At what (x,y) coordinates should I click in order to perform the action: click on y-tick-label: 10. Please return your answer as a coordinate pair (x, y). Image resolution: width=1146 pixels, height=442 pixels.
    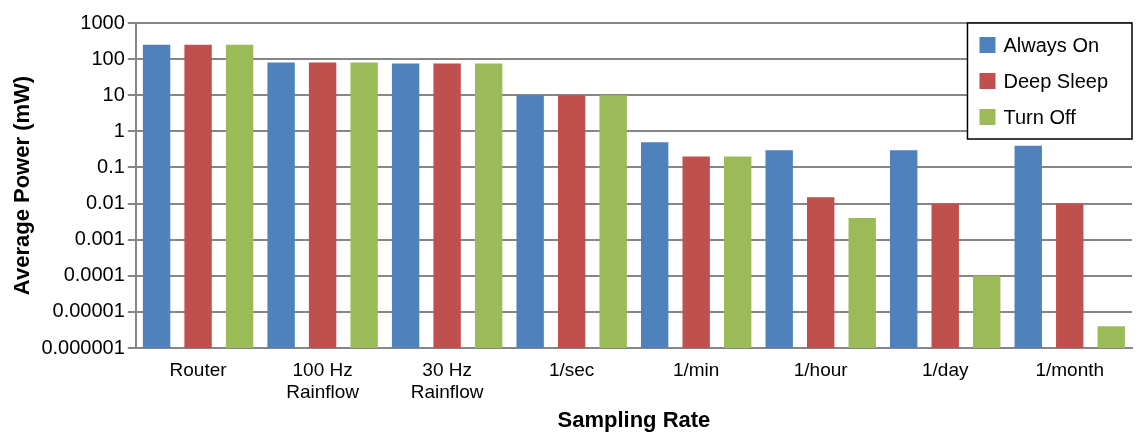
    Looking at the image, I should click on (113, 93).